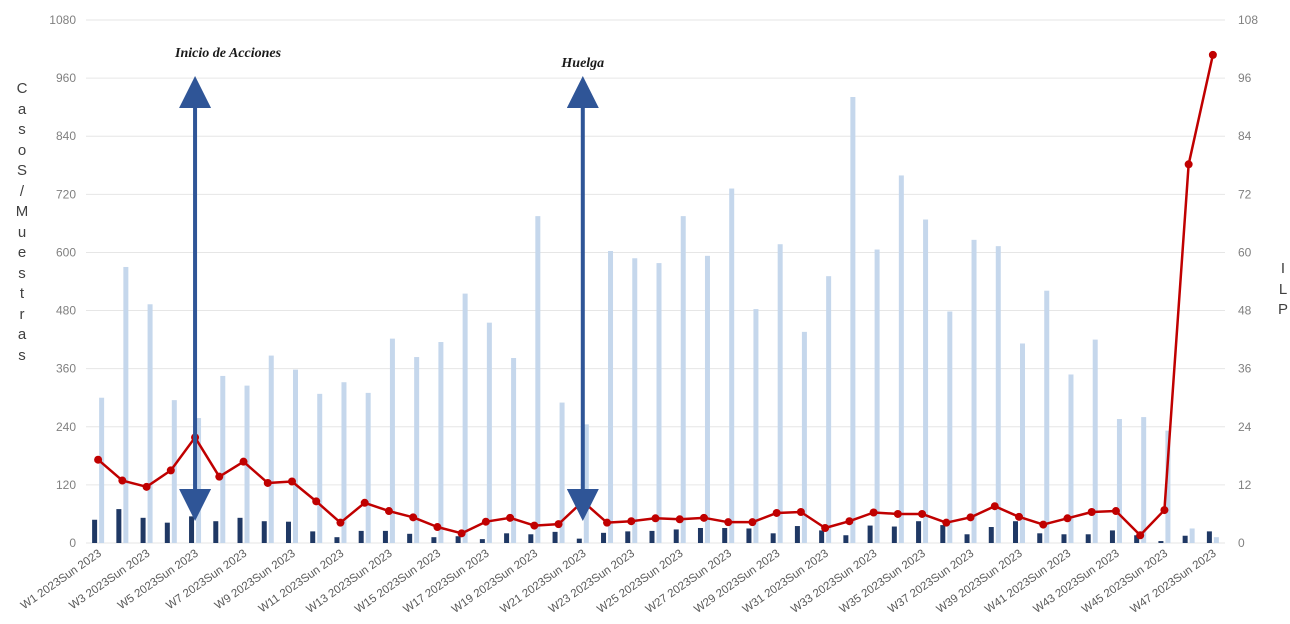 Image resolution: width=1290 pixels, height=624 pixels. I want to click on x-tick-label: W45 2023Sun 2023, so click(1125, 582).